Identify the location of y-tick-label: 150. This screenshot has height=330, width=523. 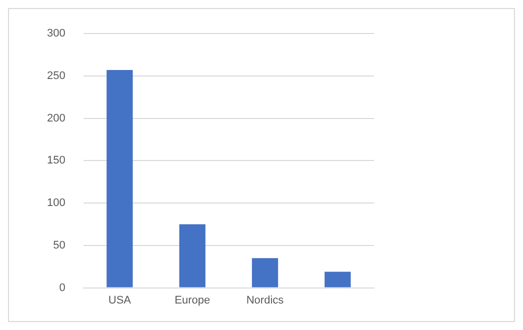
(56, 160).